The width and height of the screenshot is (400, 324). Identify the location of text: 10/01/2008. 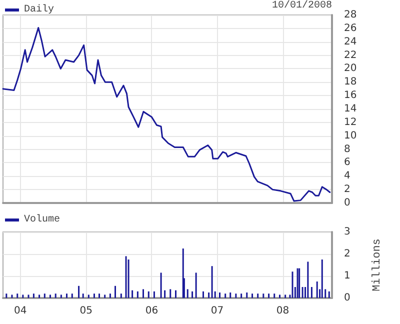
(302, 6).